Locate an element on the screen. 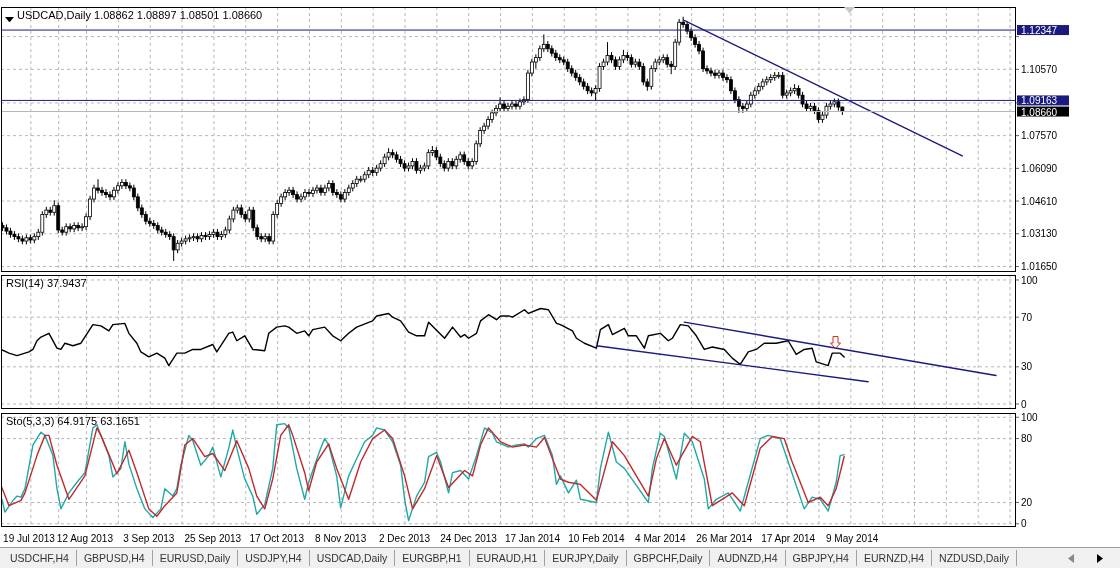  x-tick-label: 17 Jan 2014 is located at coordinates (532, 539).